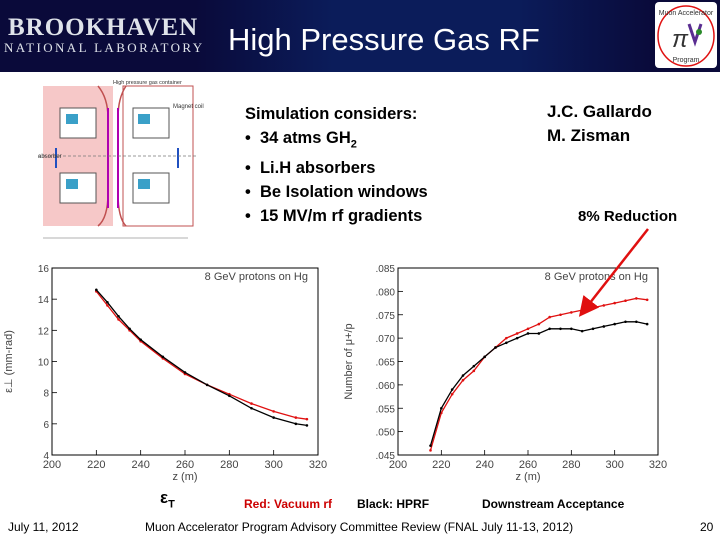 The image size is (720, 540). Describe the element at coordinates (386, 339) in the screenshot. I see `y-tick-label: .070` at that location.